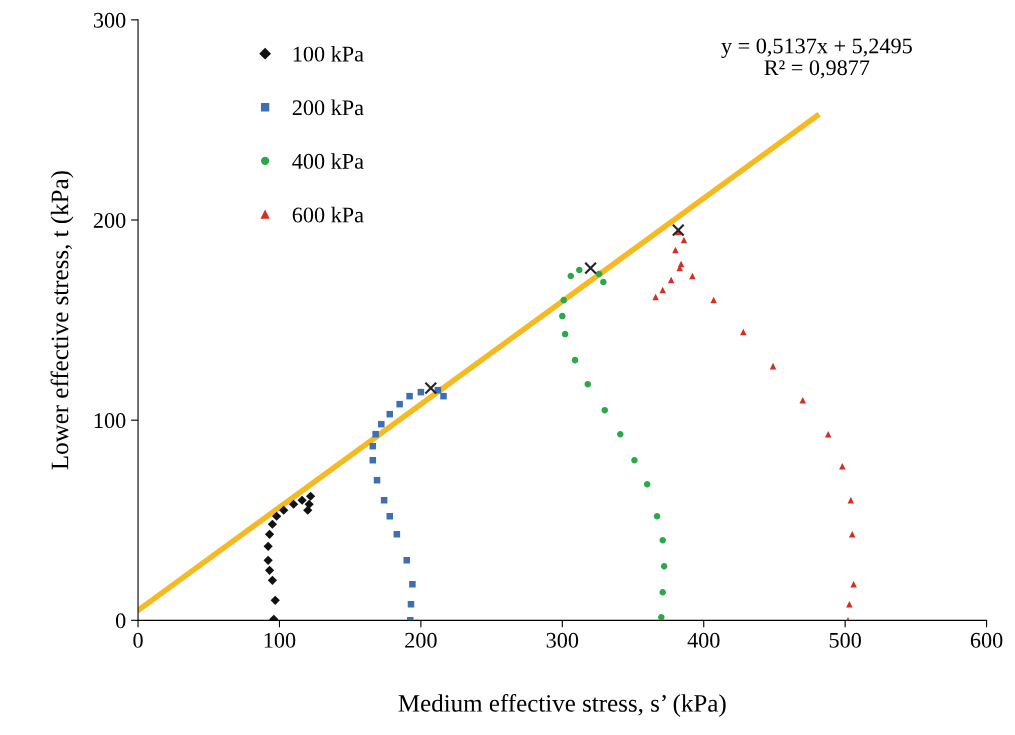  Describe the element at coordinates (328, 161) in the screenshot. I see `legend-label: 400 kPa` at that location.